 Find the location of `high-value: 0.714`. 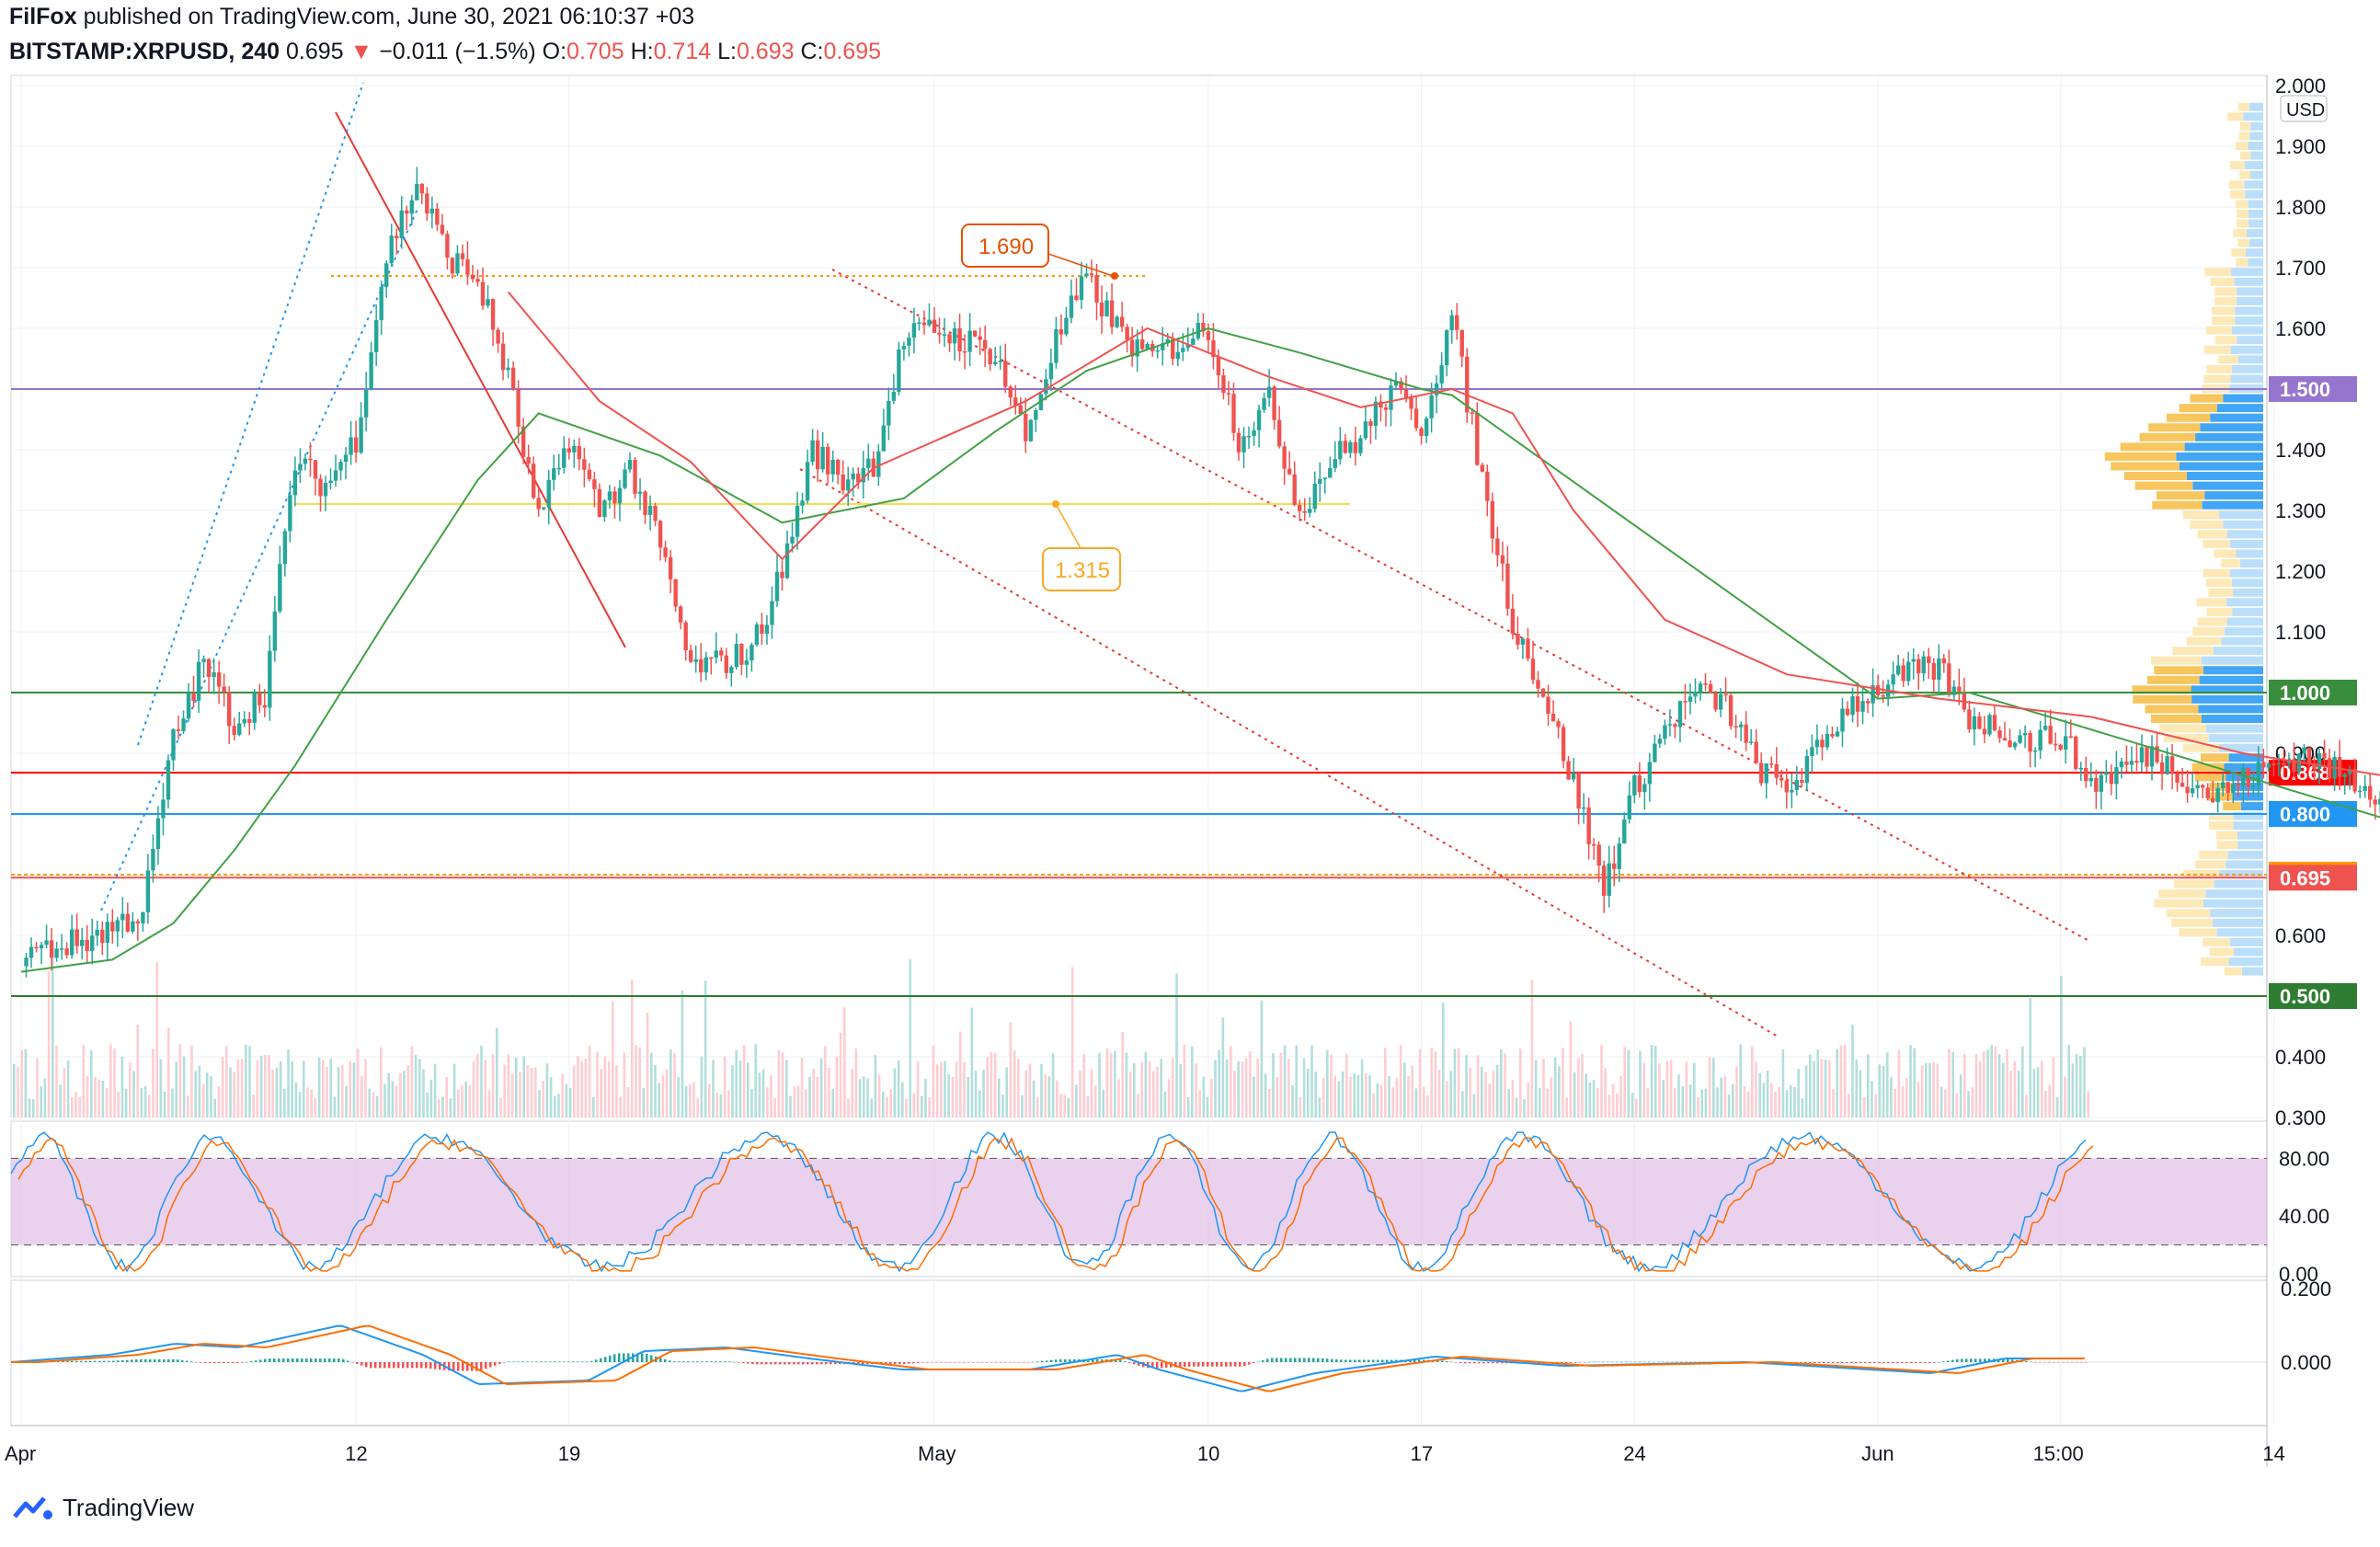

high-value: 0.714 is located at coordinates (682, 51).